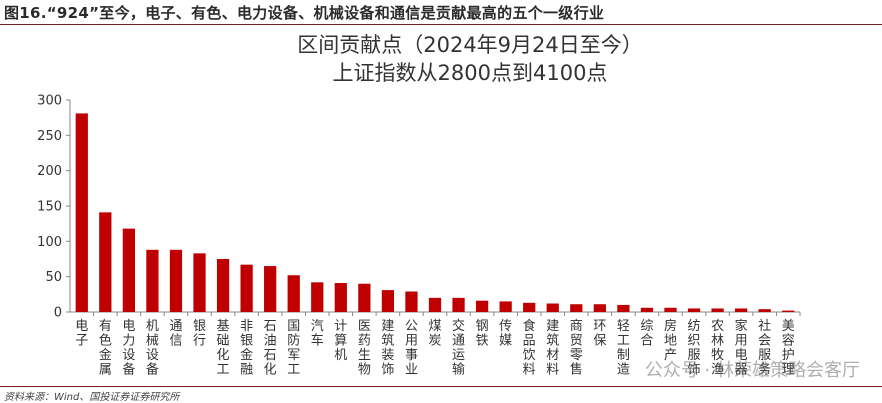 The height and width of the screenshot is (403, 882). Describe the element at coordinates (317, 334) in the screenshot. I see `category-label: 汽车` at that location.